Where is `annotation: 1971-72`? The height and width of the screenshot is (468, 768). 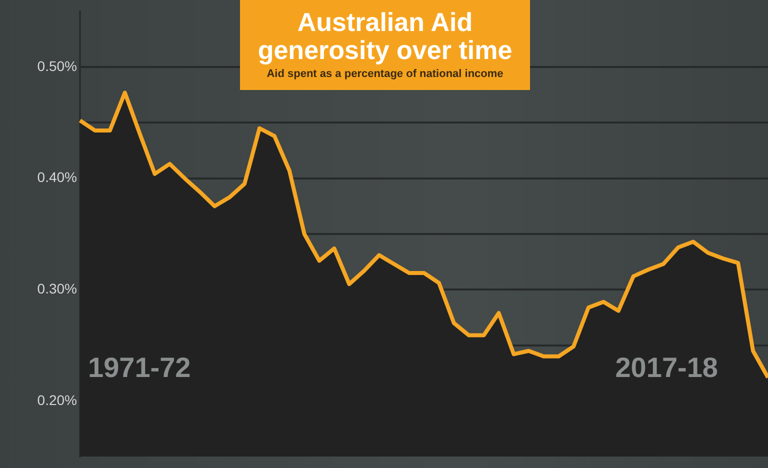
annotation: 1971-72 is located at coordinates (139, 367).